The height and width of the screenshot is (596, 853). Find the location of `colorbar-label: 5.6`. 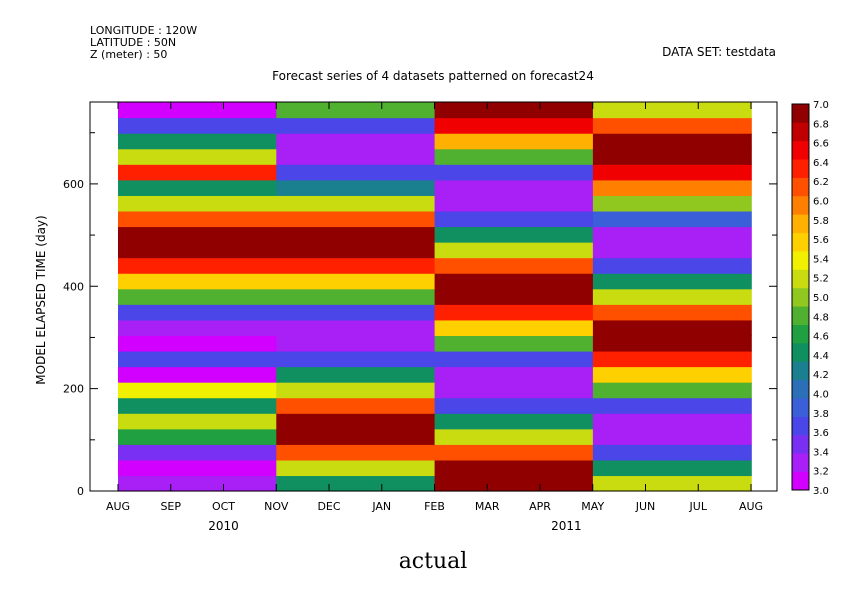

colorbar-label: 5.6 is located at coordinates (821, 240).